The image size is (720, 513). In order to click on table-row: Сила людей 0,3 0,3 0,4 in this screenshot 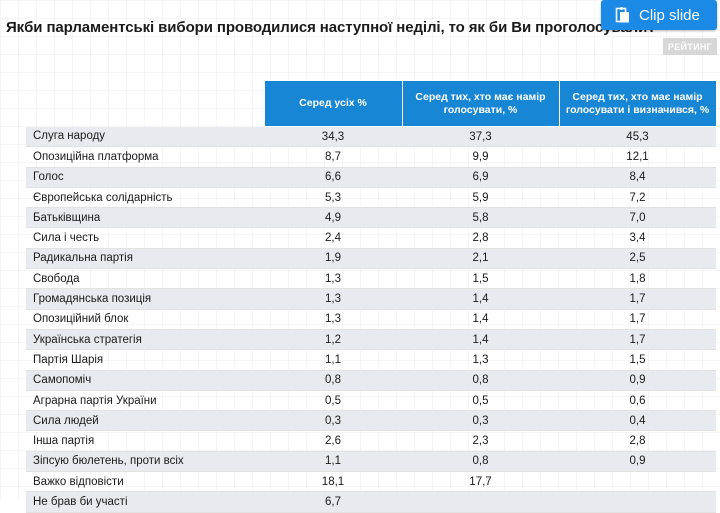, I will do `click(371, 421)`.